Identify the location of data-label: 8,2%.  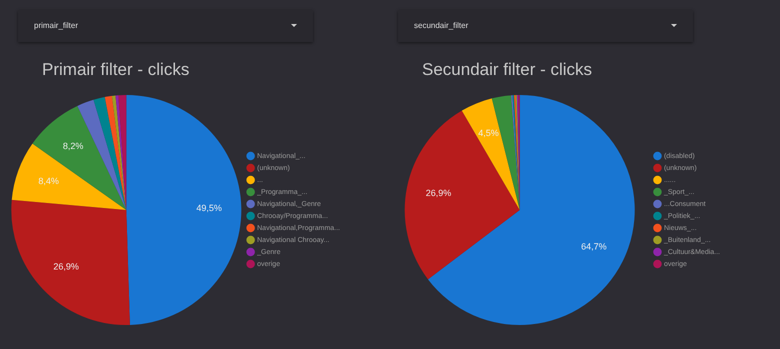
(73, 146).